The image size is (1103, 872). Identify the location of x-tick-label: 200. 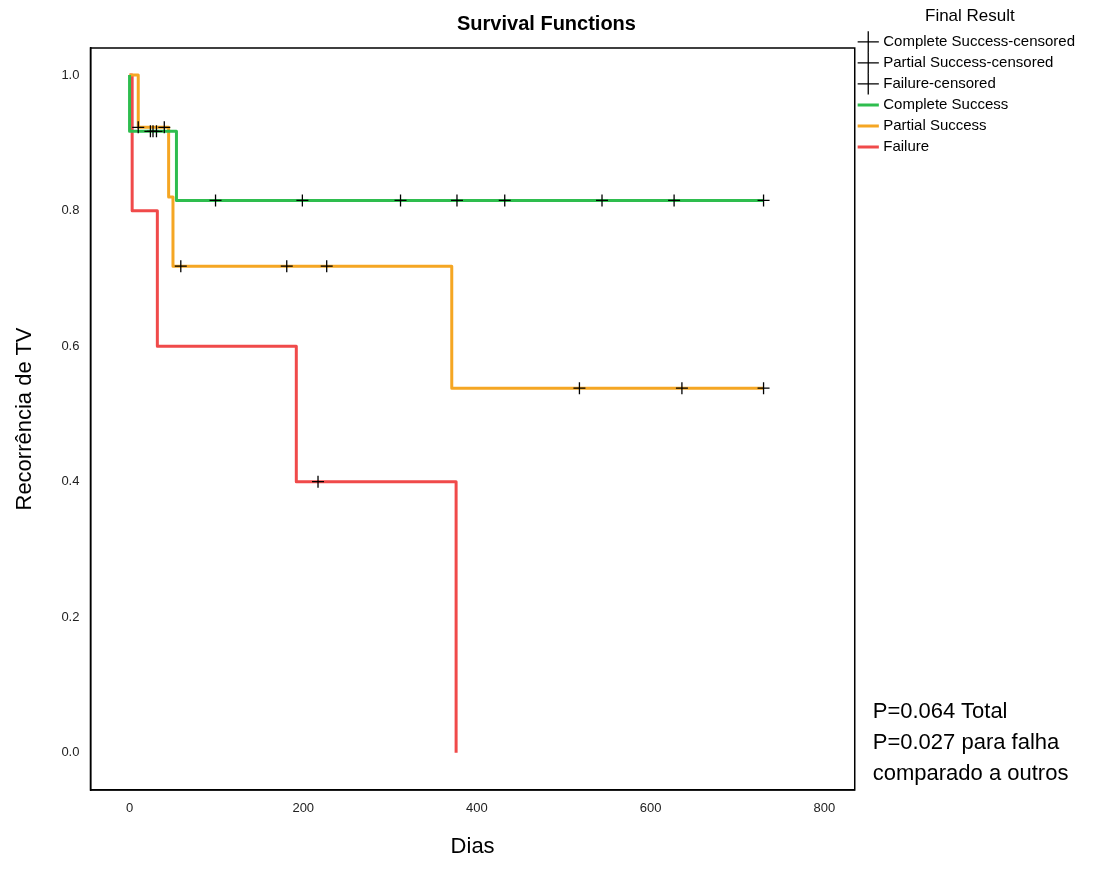
(303, 808).